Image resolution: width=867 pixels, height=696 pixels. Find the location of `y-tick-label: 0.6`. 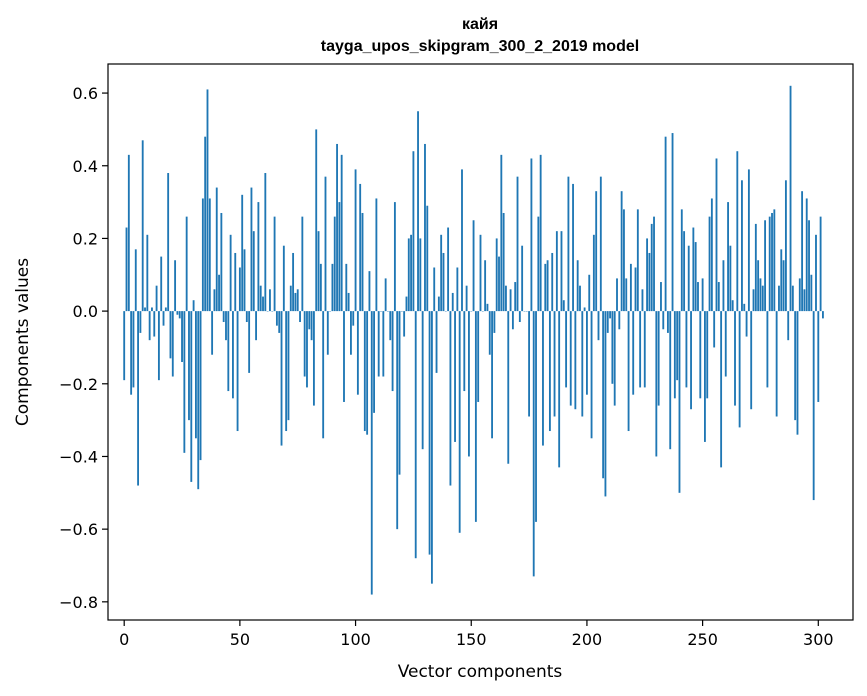

y-tick-label: 0.6 is located at coordinates (85, 93).